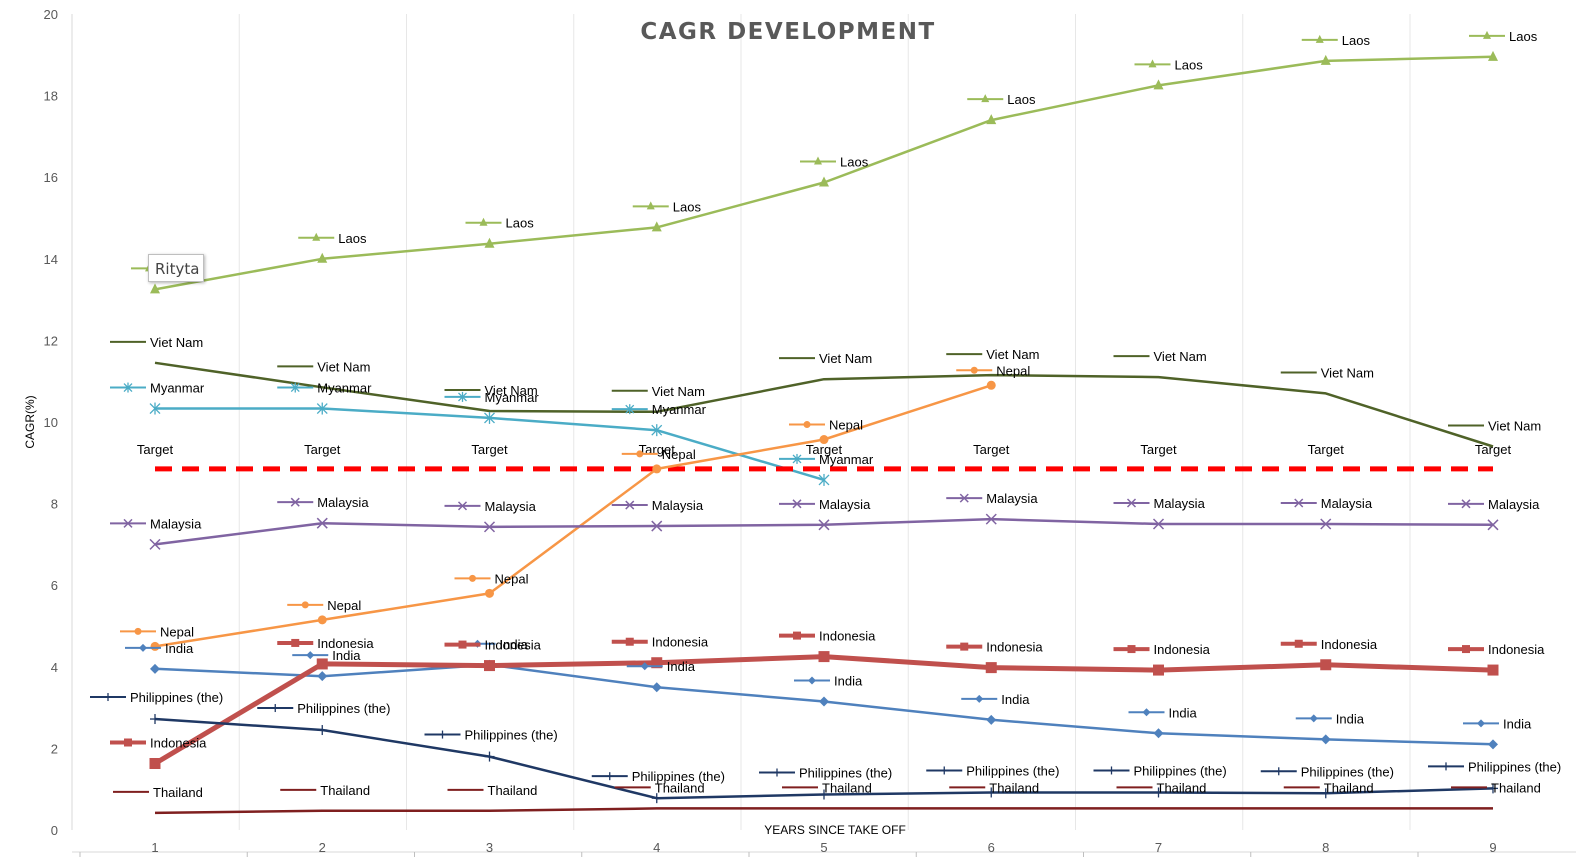 This screenshot has width=1576, height=862. What do you see at coordinates (176, 268) in the screenshot?
I see `hover-tooltip: Rityta` at bounding box center [176, 268].